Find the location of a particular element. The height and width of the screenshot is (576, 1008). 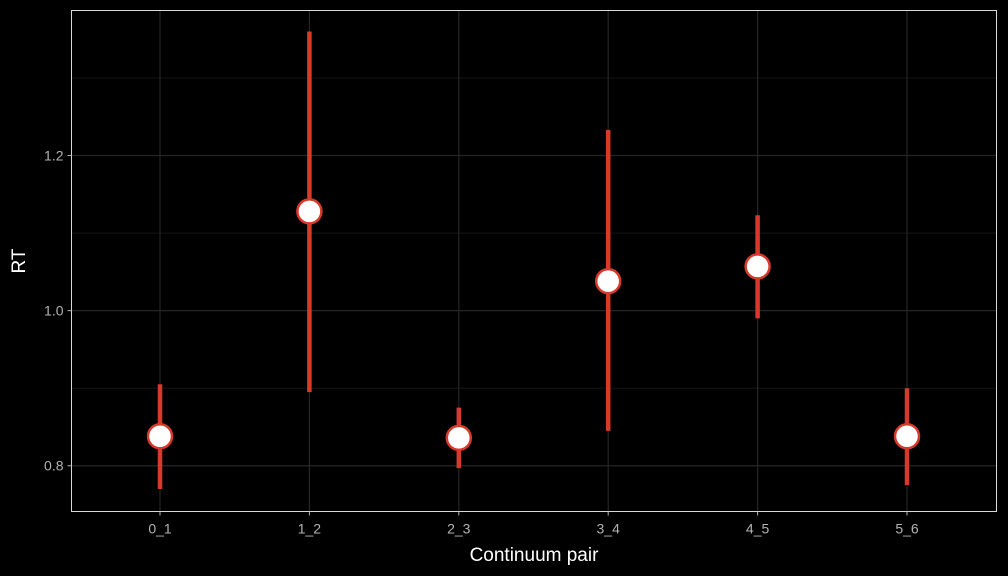

x-tick-label: 2_3 is located at coordinates (459, 529).